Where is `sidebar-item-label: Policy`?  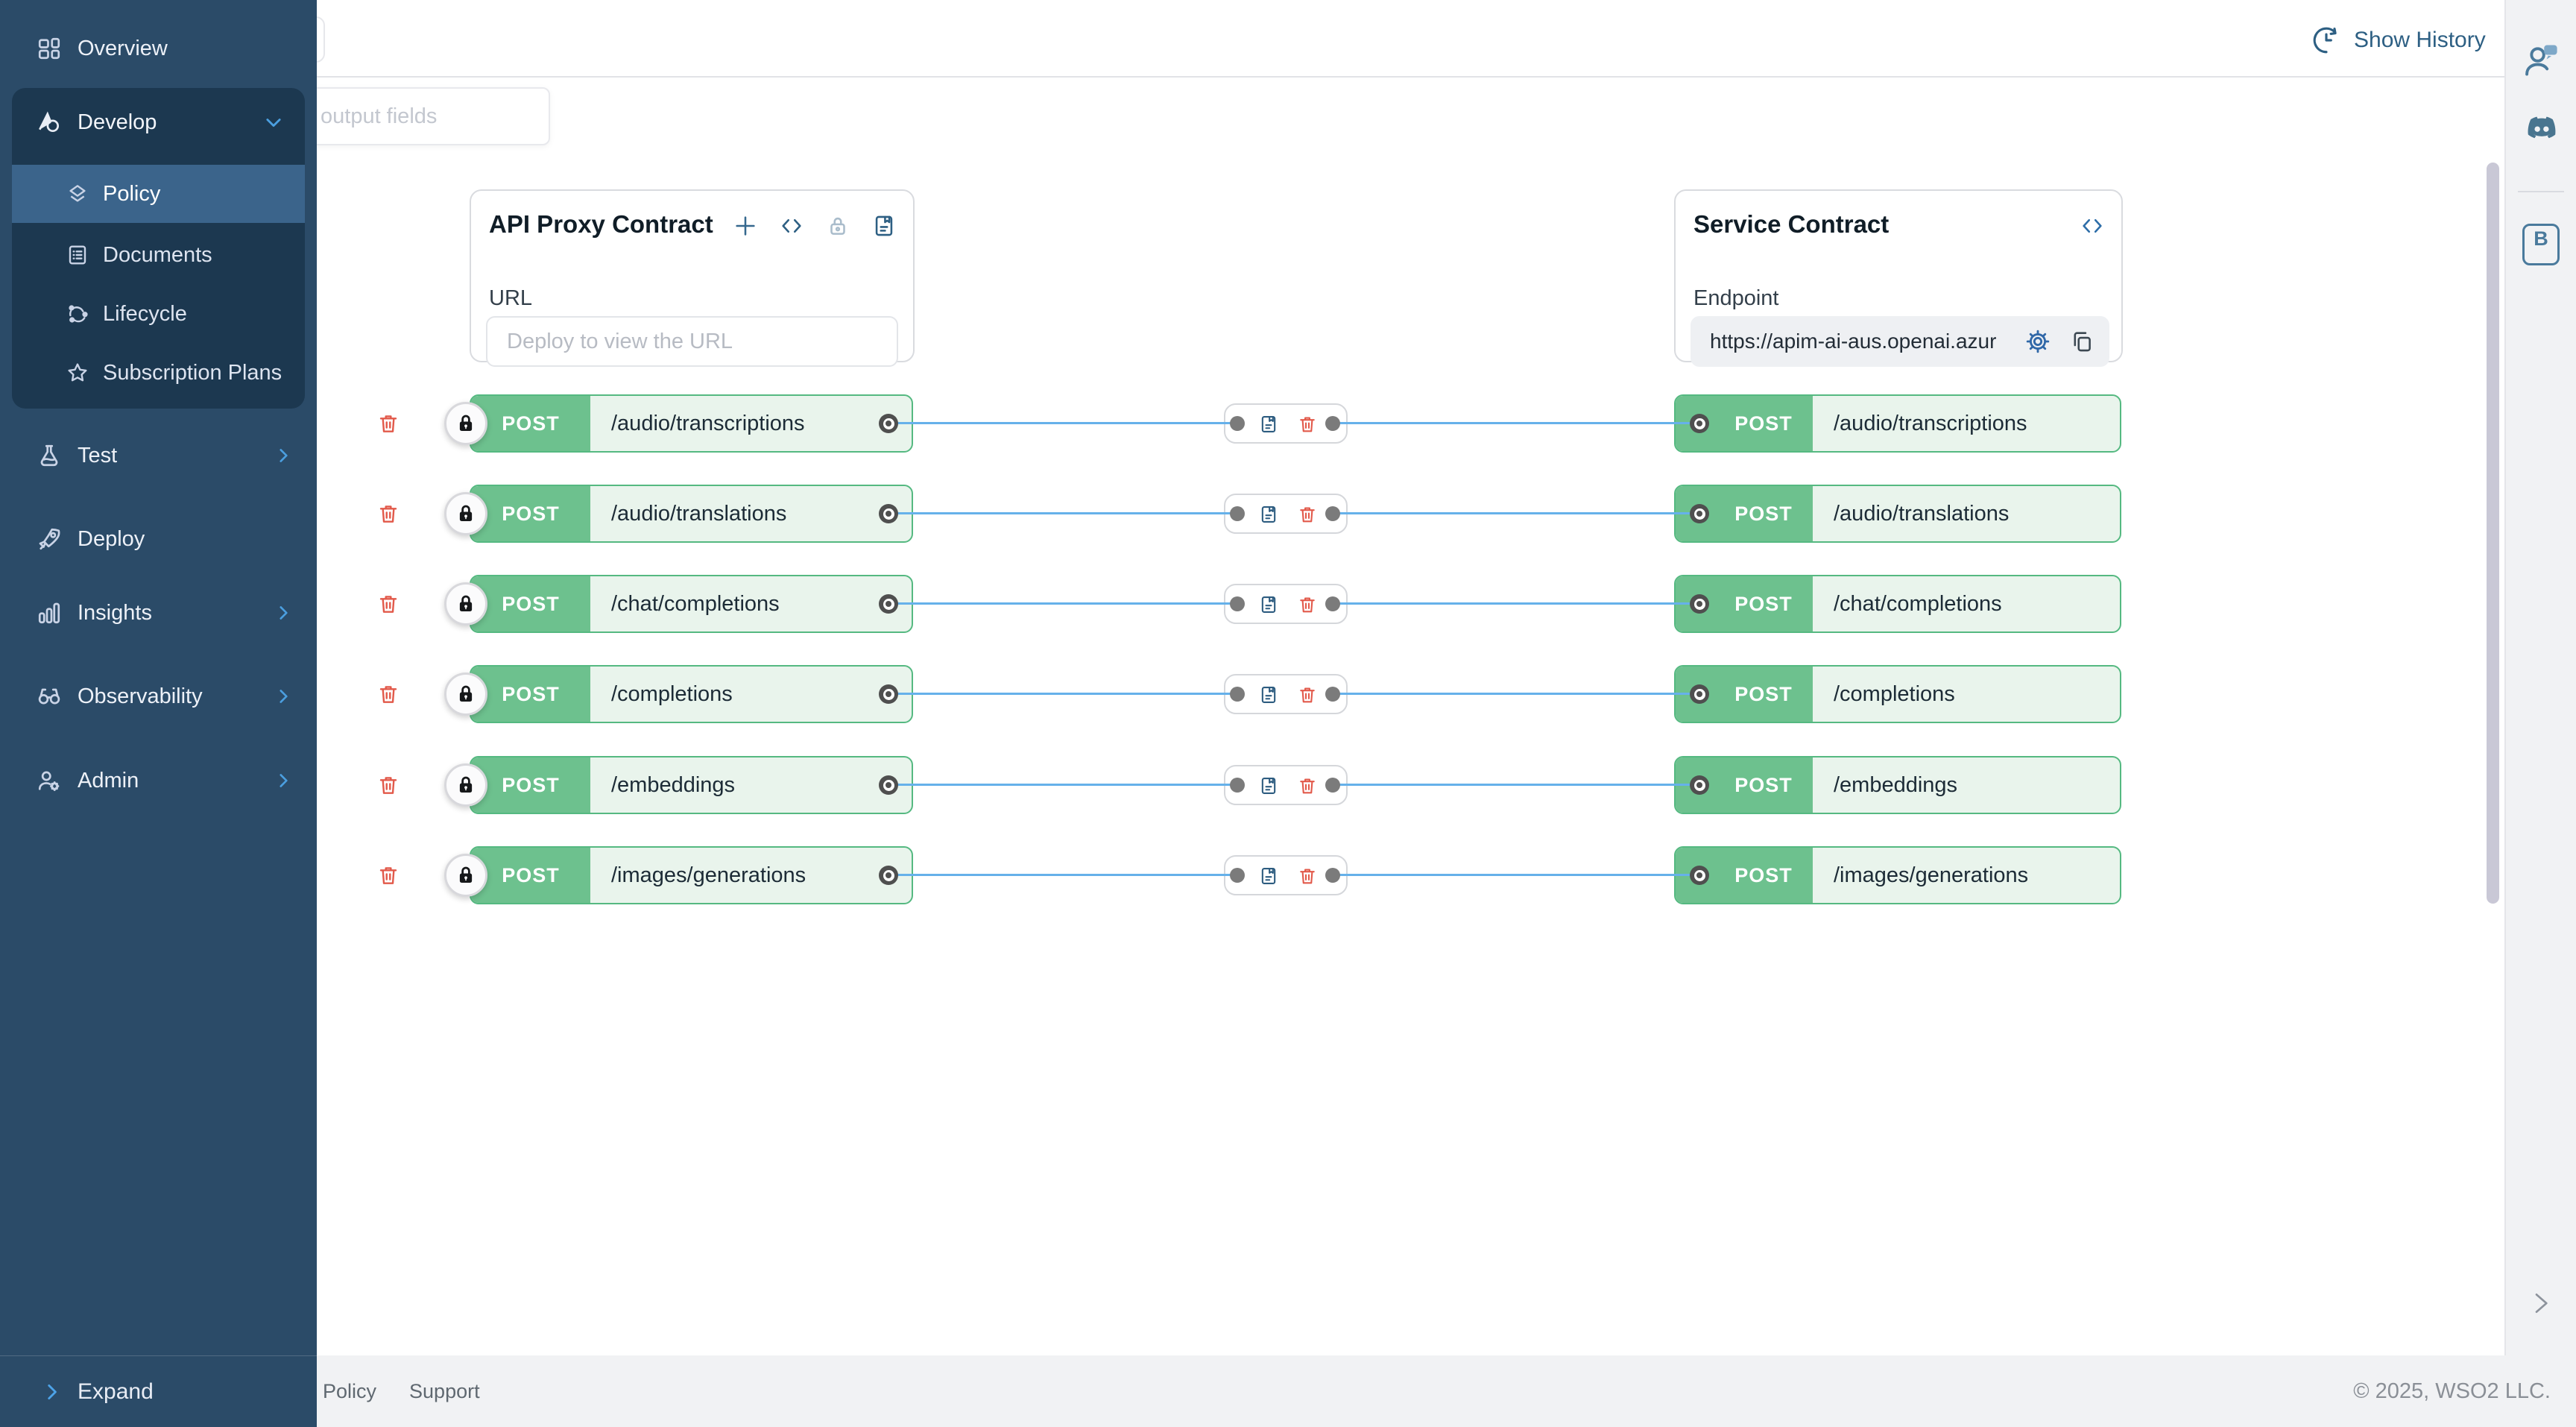 sidebar-item-label: Policy is located at coordinates (132, 193).